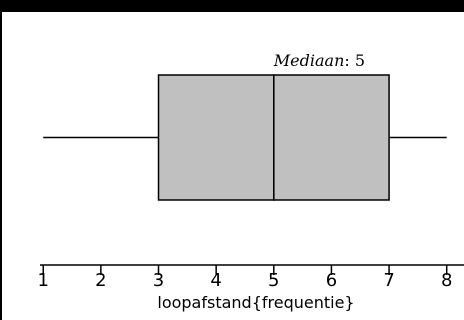  What do you see at coordinates (273, 280) in the screenshot?
I see `x-tick-label-5: 5` at bounding box center [273, 280].